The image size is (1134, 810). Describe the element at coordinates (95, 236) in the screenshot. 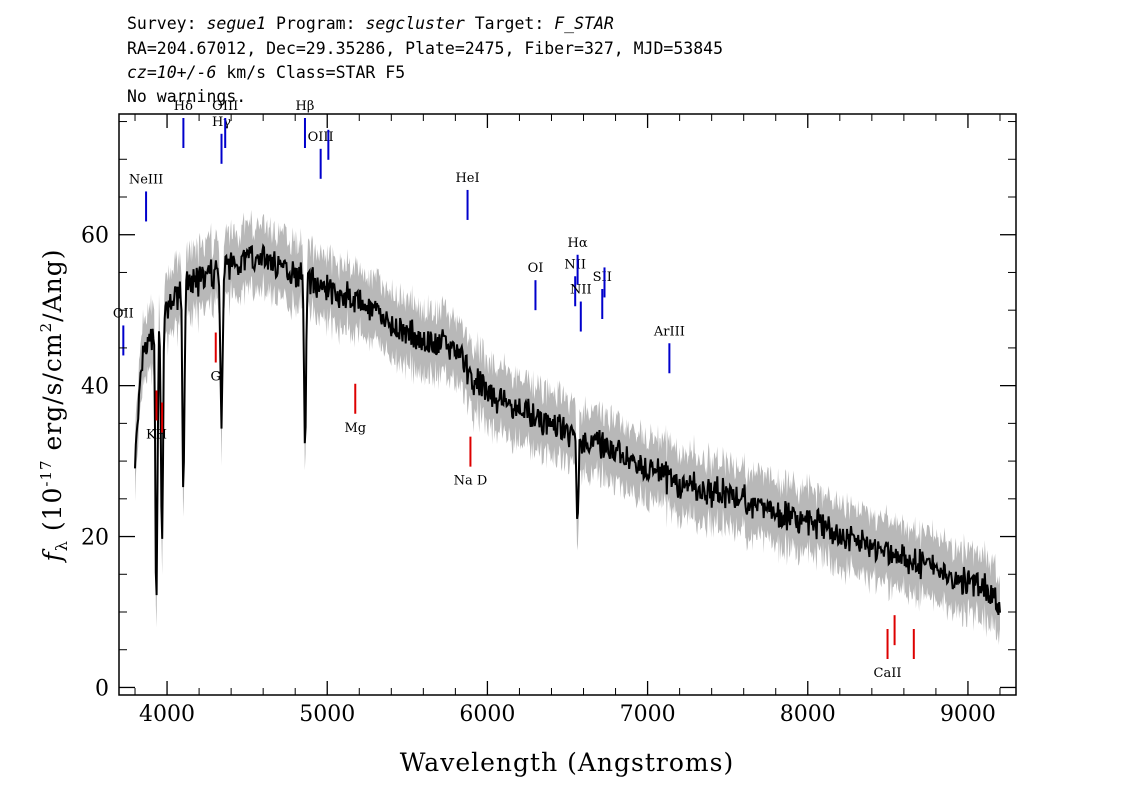

I see `y-tick-label: 60` at that location.